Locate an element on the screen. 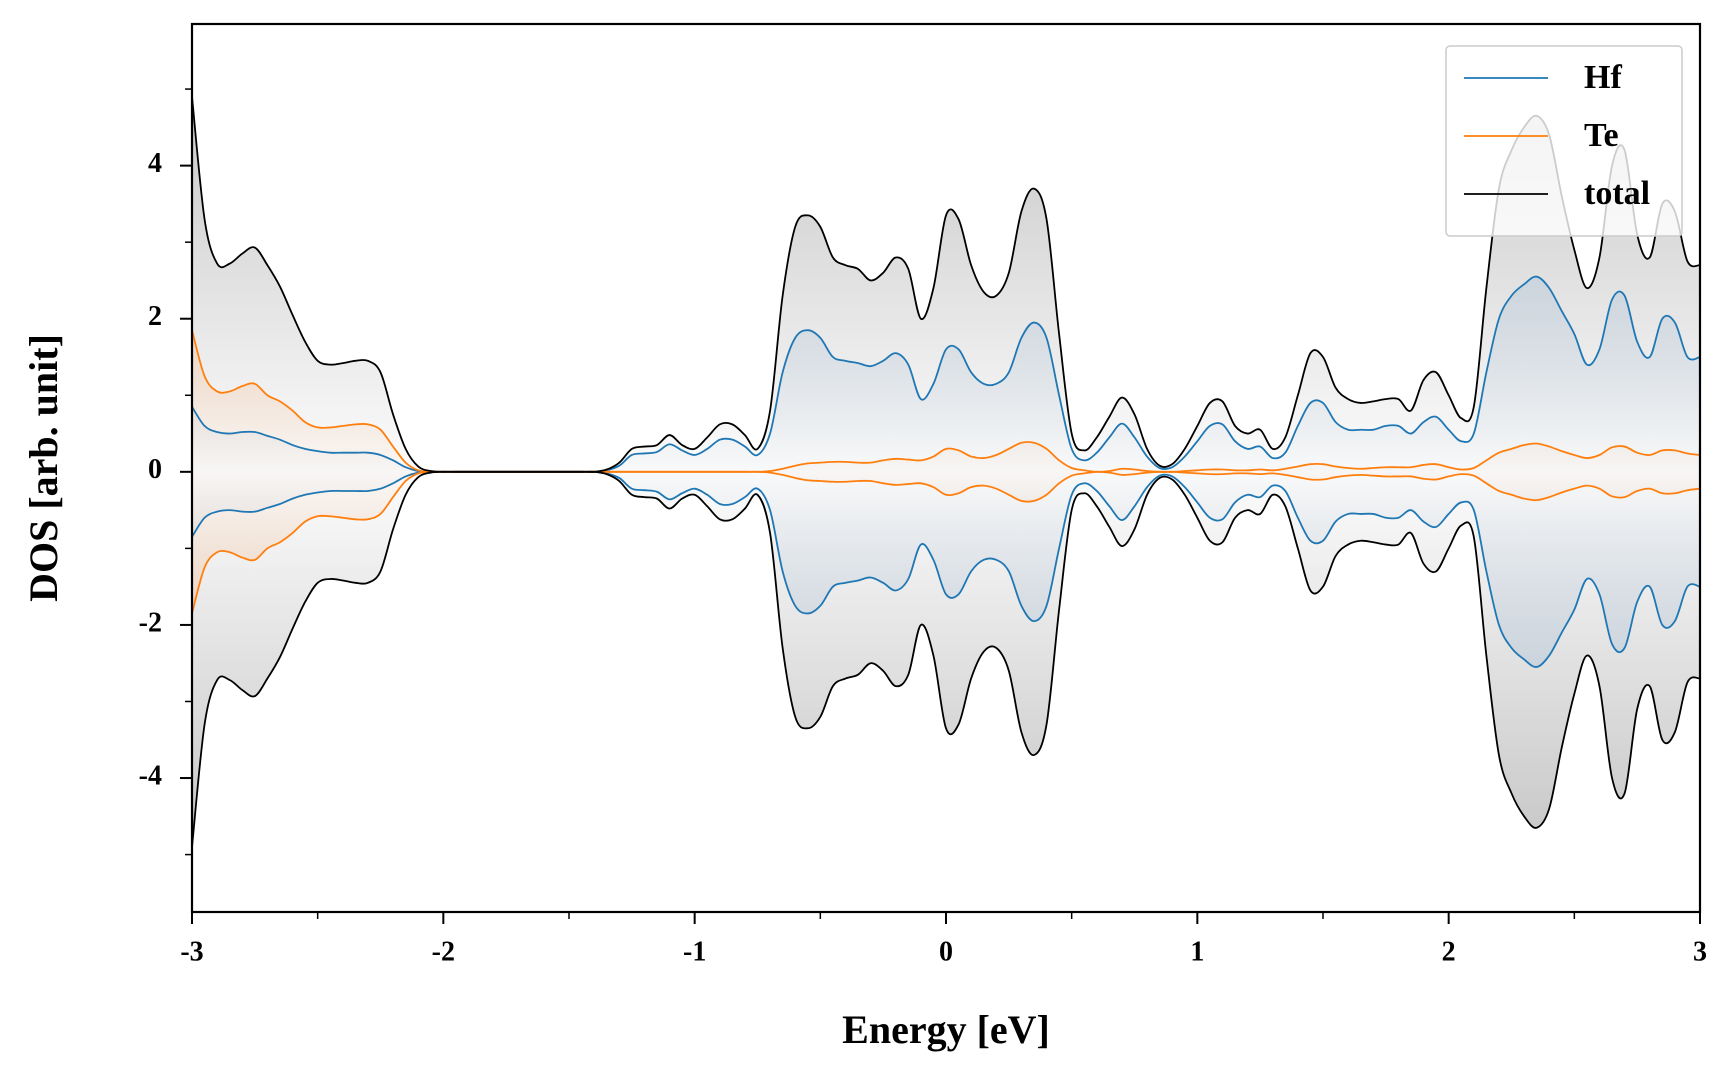  x-tick-label: 1 is located at coordinates (1197, 951).